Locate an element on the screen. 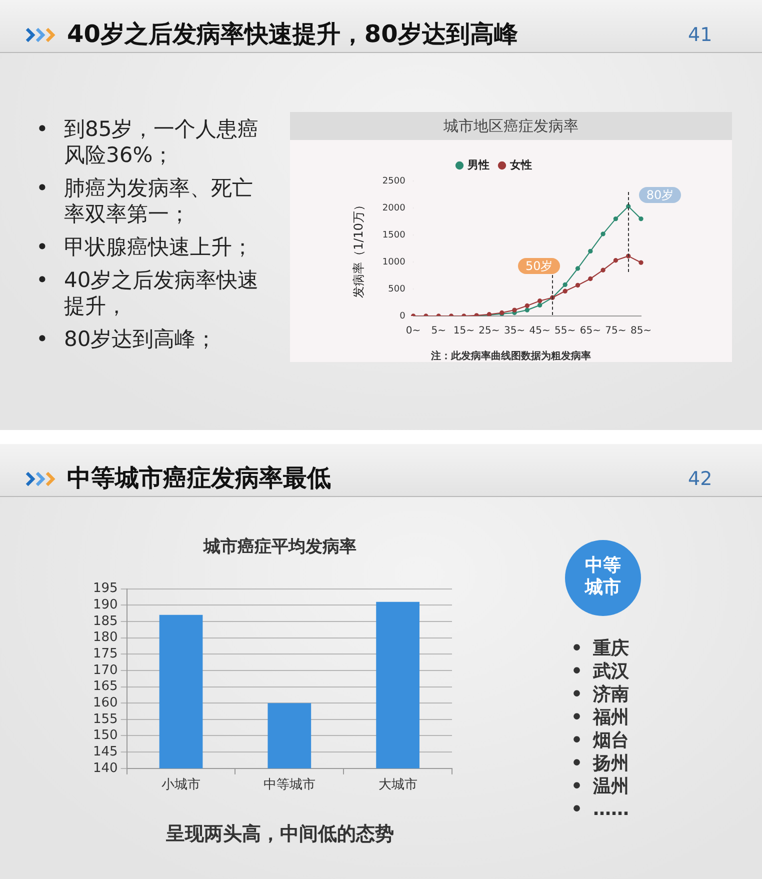  annotation: 50岁 is located at coordinates (539, 266).